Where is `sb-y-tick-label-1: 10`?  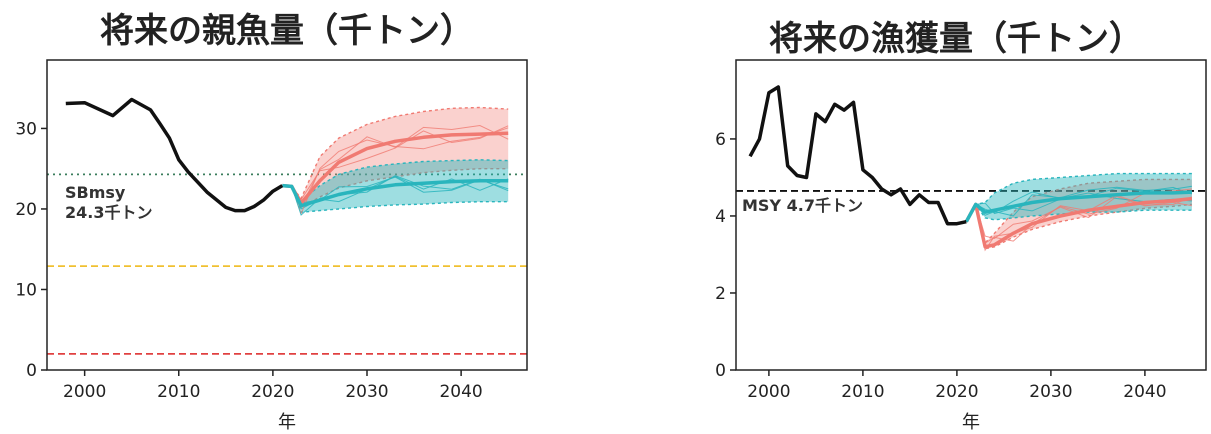
sb-y-tick-label-1: 10 is located at coordinates (26, 290).